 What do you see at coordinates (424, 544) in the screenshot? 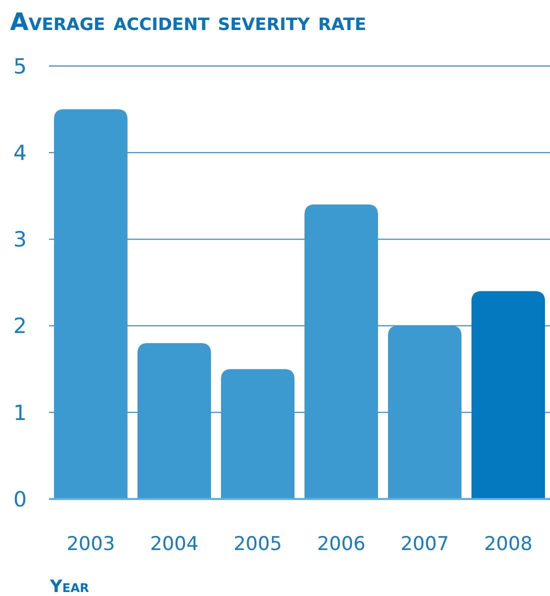
I see `x-tick-label: 2007` at bounding box center [424, 544].